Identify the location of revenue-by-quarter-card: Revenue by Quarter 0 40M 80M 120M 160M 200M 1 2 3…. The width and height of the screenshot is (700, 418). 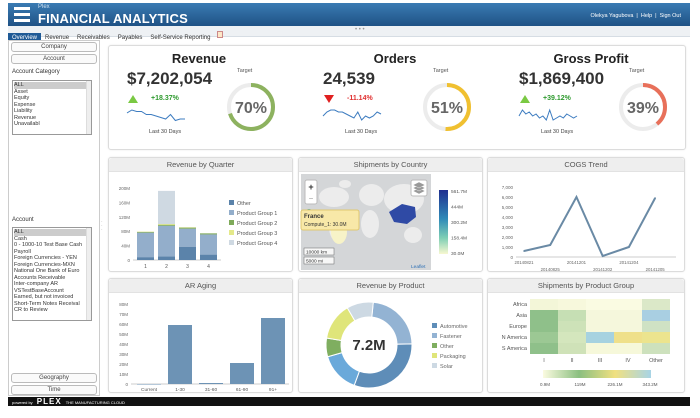
(200, 214).